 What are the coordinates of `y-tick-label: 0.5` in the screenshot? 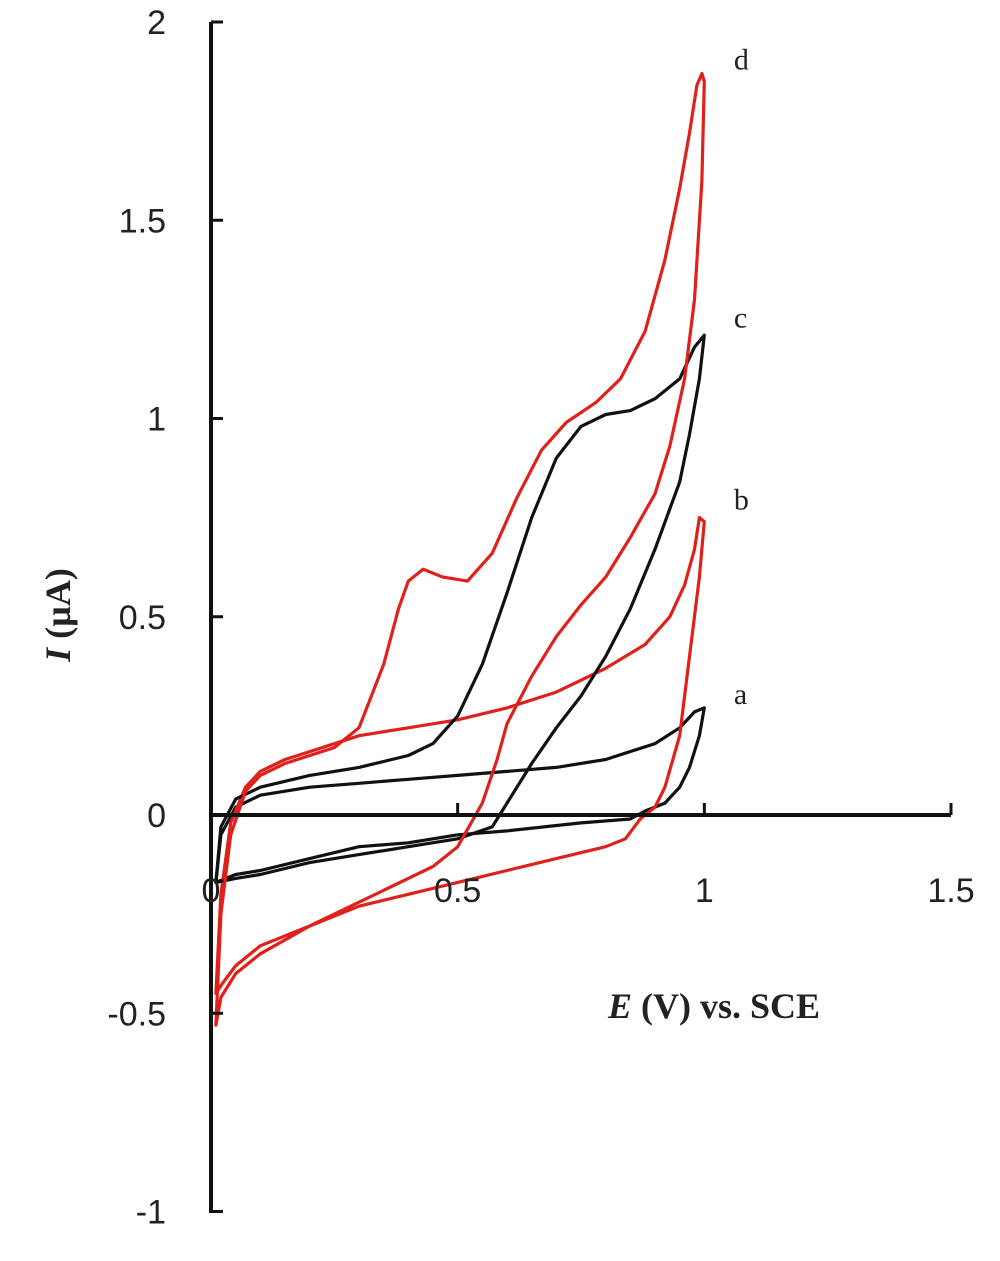 It's located at (142, 618).